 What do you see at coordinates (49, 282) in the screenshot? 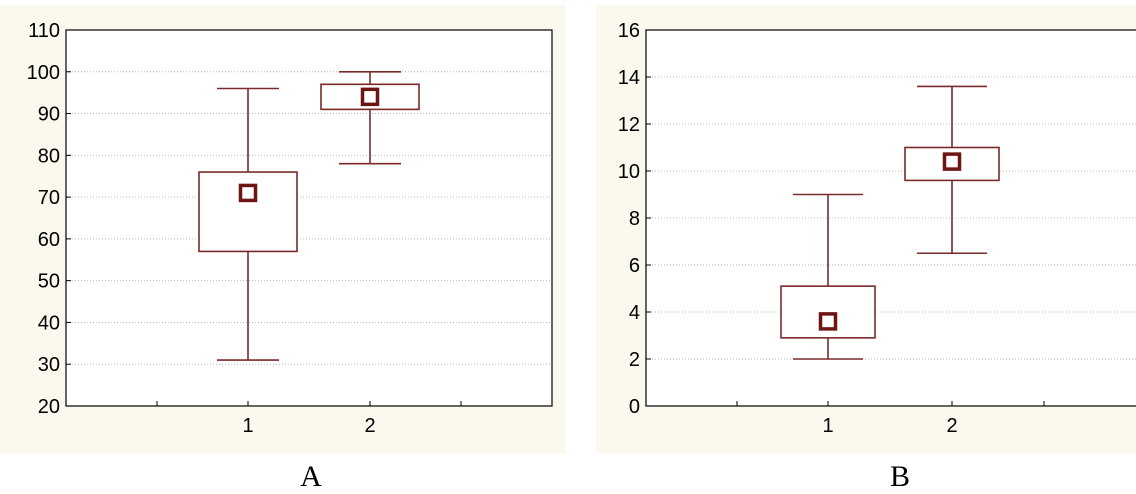
I see `y-tick-label: 50` at bounding box center [49, 282].